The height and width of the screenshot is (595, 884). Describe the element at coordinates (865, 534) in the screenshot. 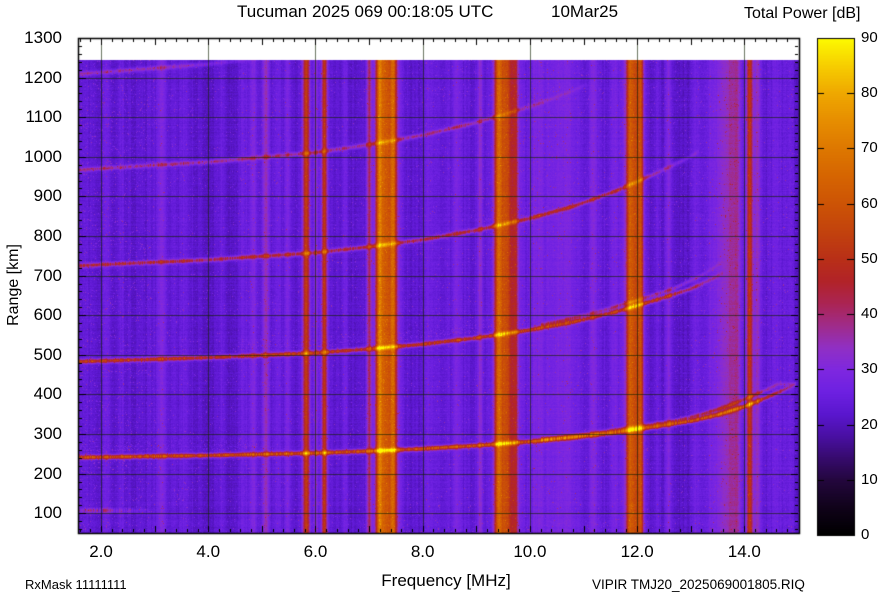

I see `colorbar-tick-label: 0` at that location.